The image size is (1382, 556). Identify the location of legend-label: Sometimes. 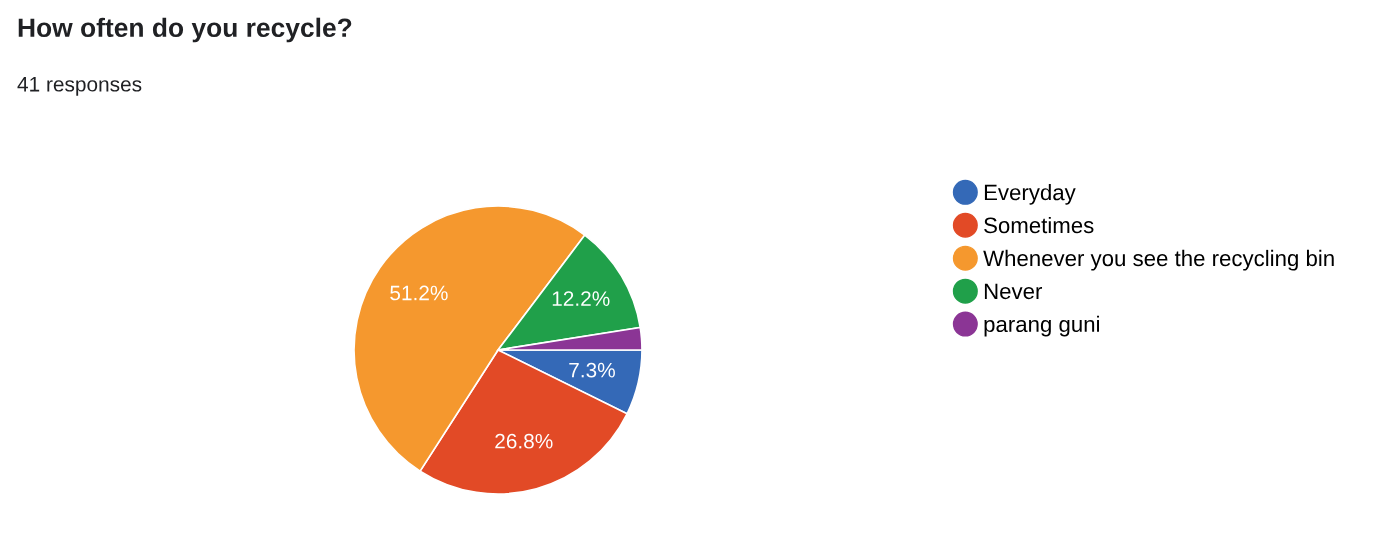
(1039, 225).